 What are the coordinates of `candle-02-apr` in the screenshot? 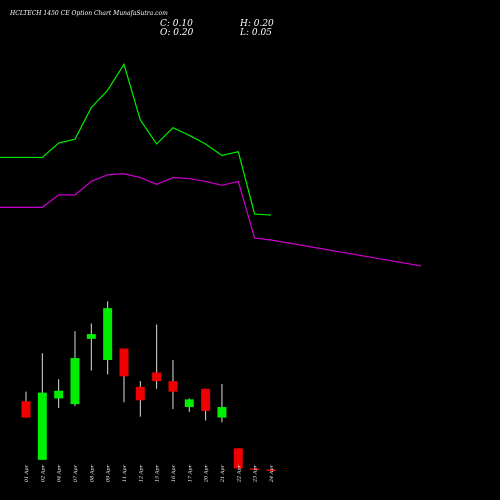 It's located at (42, 406).